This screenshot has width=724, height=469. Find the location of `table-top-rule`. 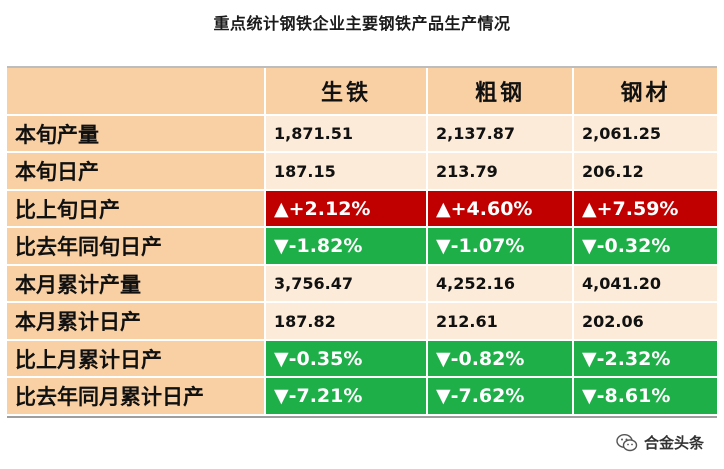

table-top-rule is located at coordinates (362, 67).